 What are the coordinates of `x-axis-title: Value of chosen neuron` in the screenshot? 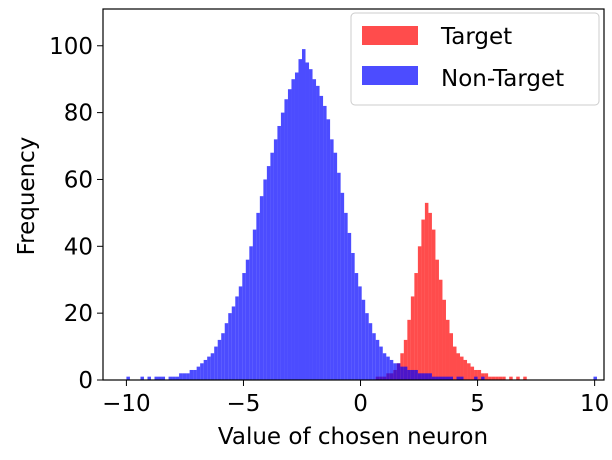 It's located at (353, 437).